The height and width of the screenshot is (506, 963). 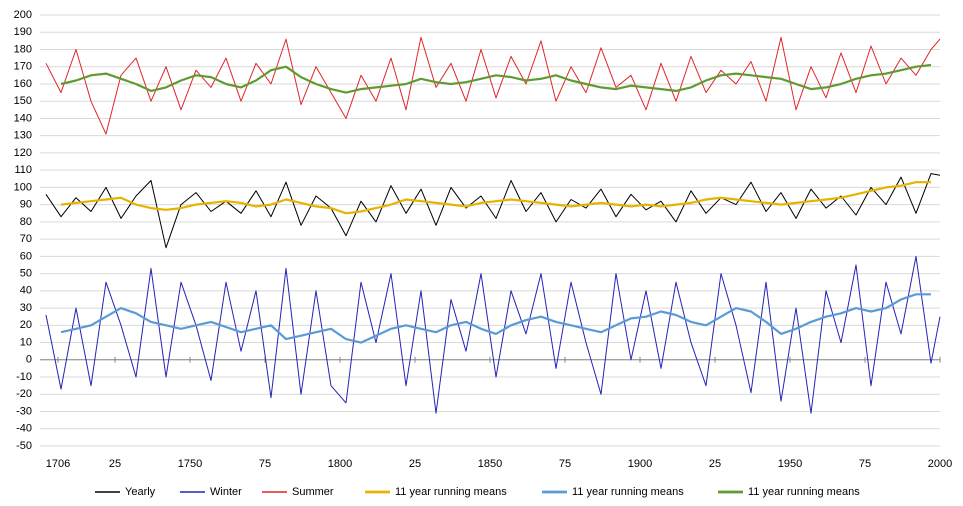 I want to click on y-tick-label: 20, so click(x=26, y=325).